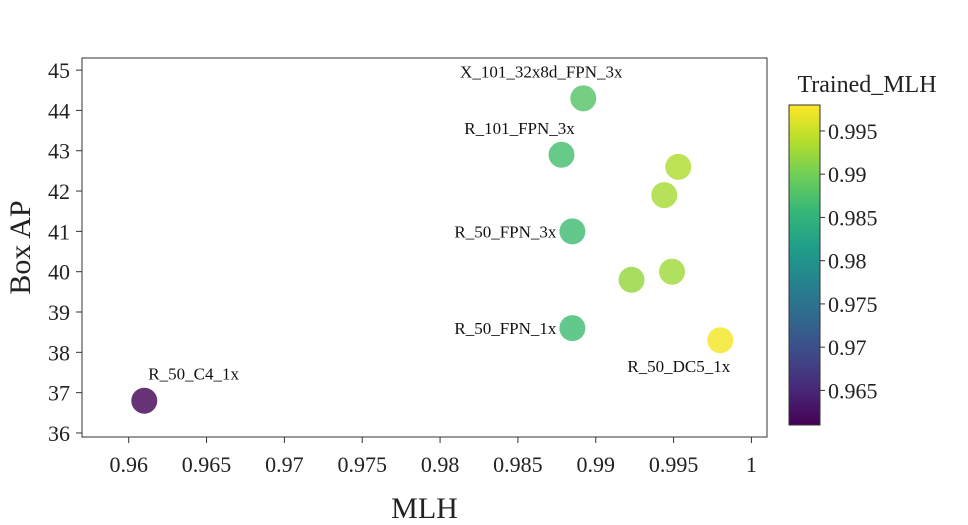  Describe the element at coordinates (847, 261) in the screenshot. I see `colorbar-tick-label: 0.98` at that location.